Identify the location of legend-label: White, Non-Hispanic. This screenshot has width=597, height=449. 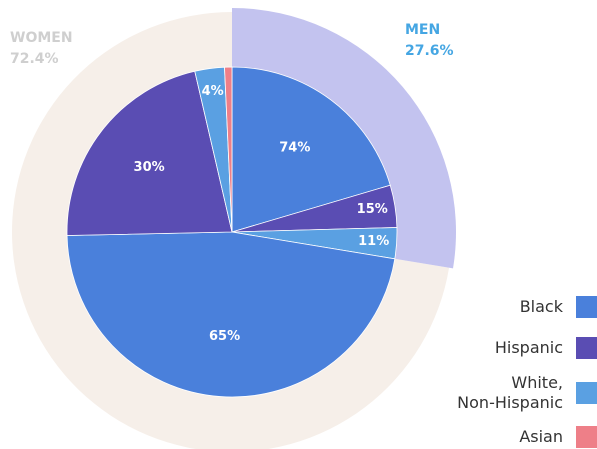
(510, 392).